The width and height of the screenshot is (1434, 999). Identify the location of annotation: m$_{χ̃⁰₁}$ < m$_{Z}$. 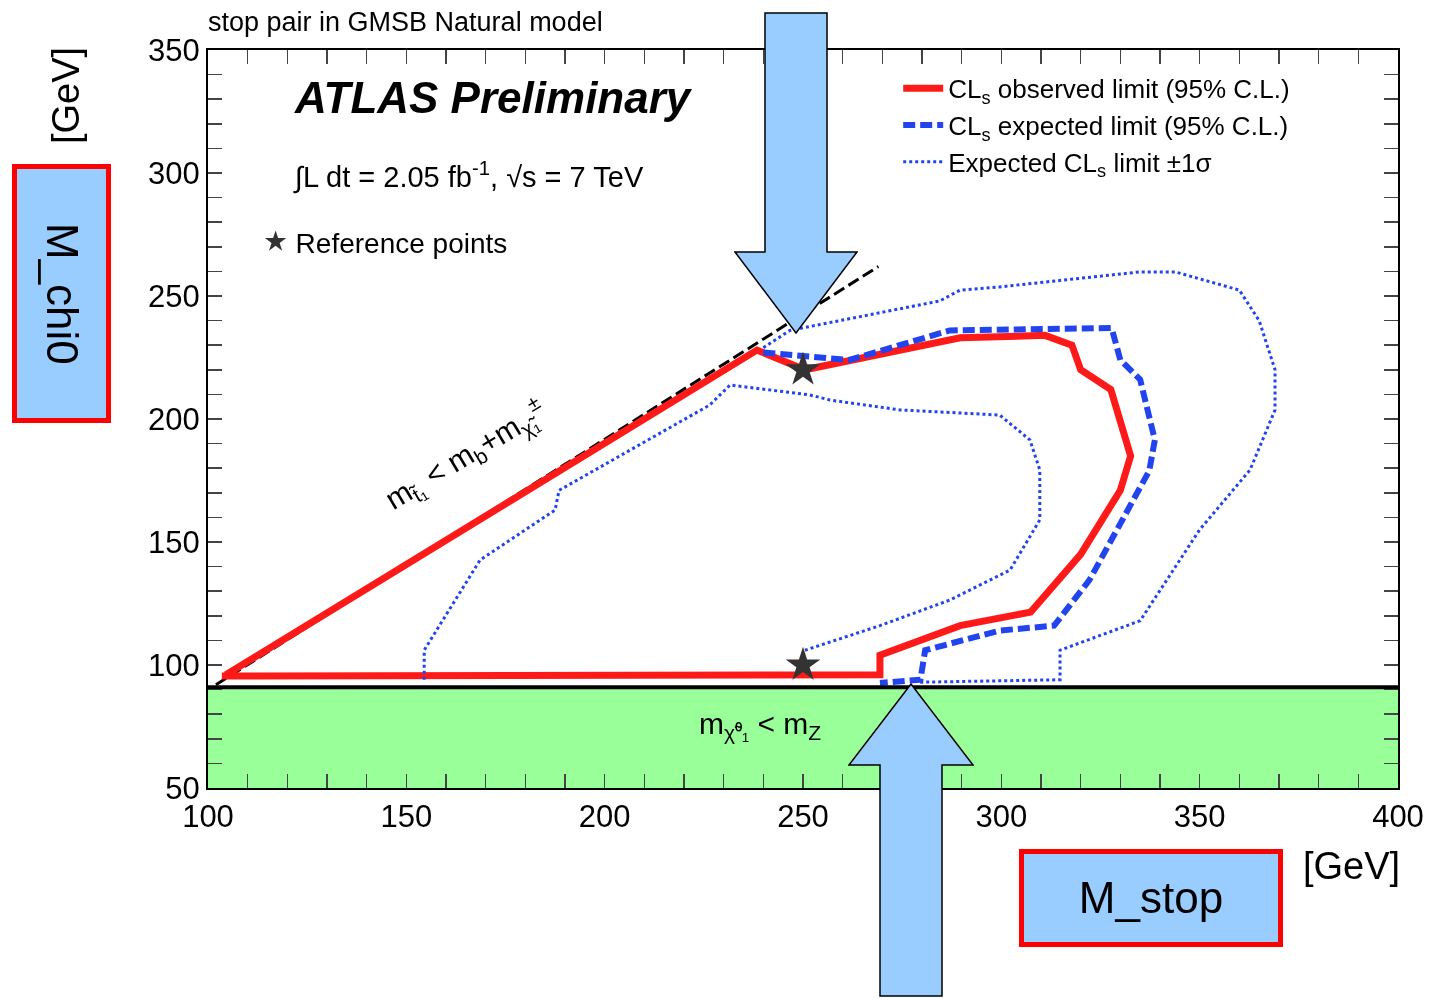
(760, 726).